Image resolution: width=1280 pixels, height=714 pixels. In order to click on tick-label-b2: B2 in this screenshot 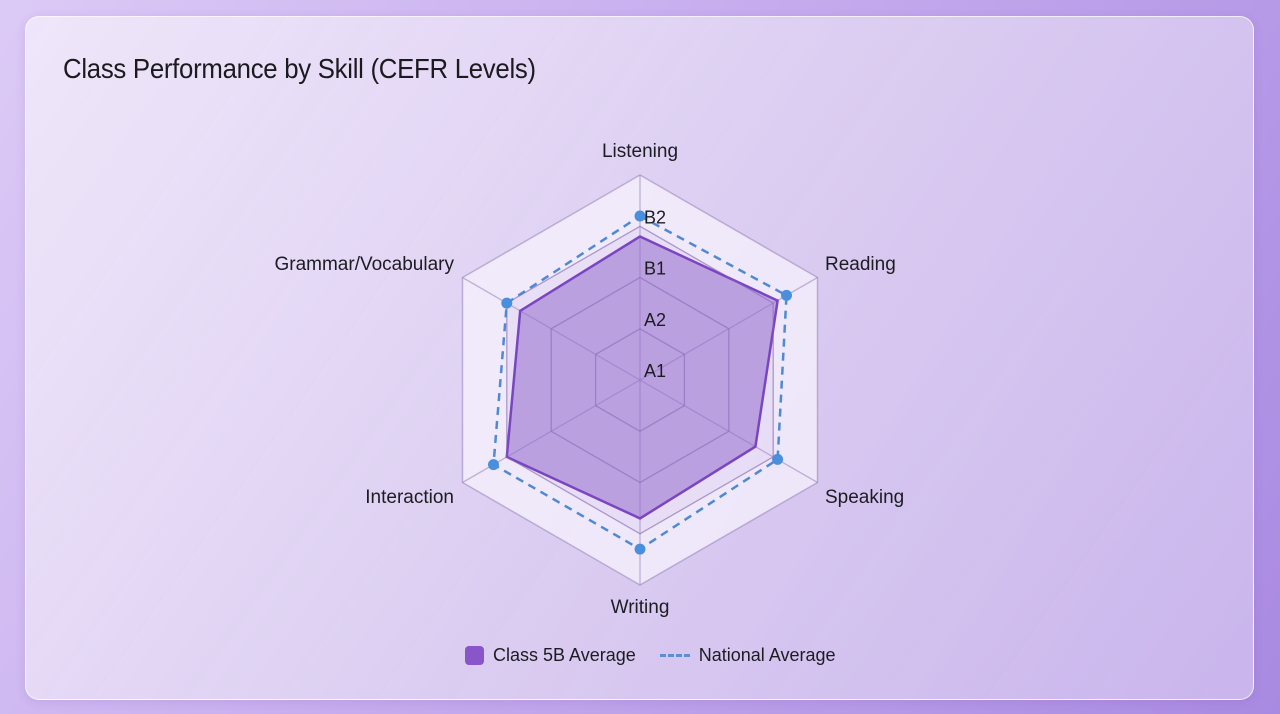, I will do `click(655, 217)`.